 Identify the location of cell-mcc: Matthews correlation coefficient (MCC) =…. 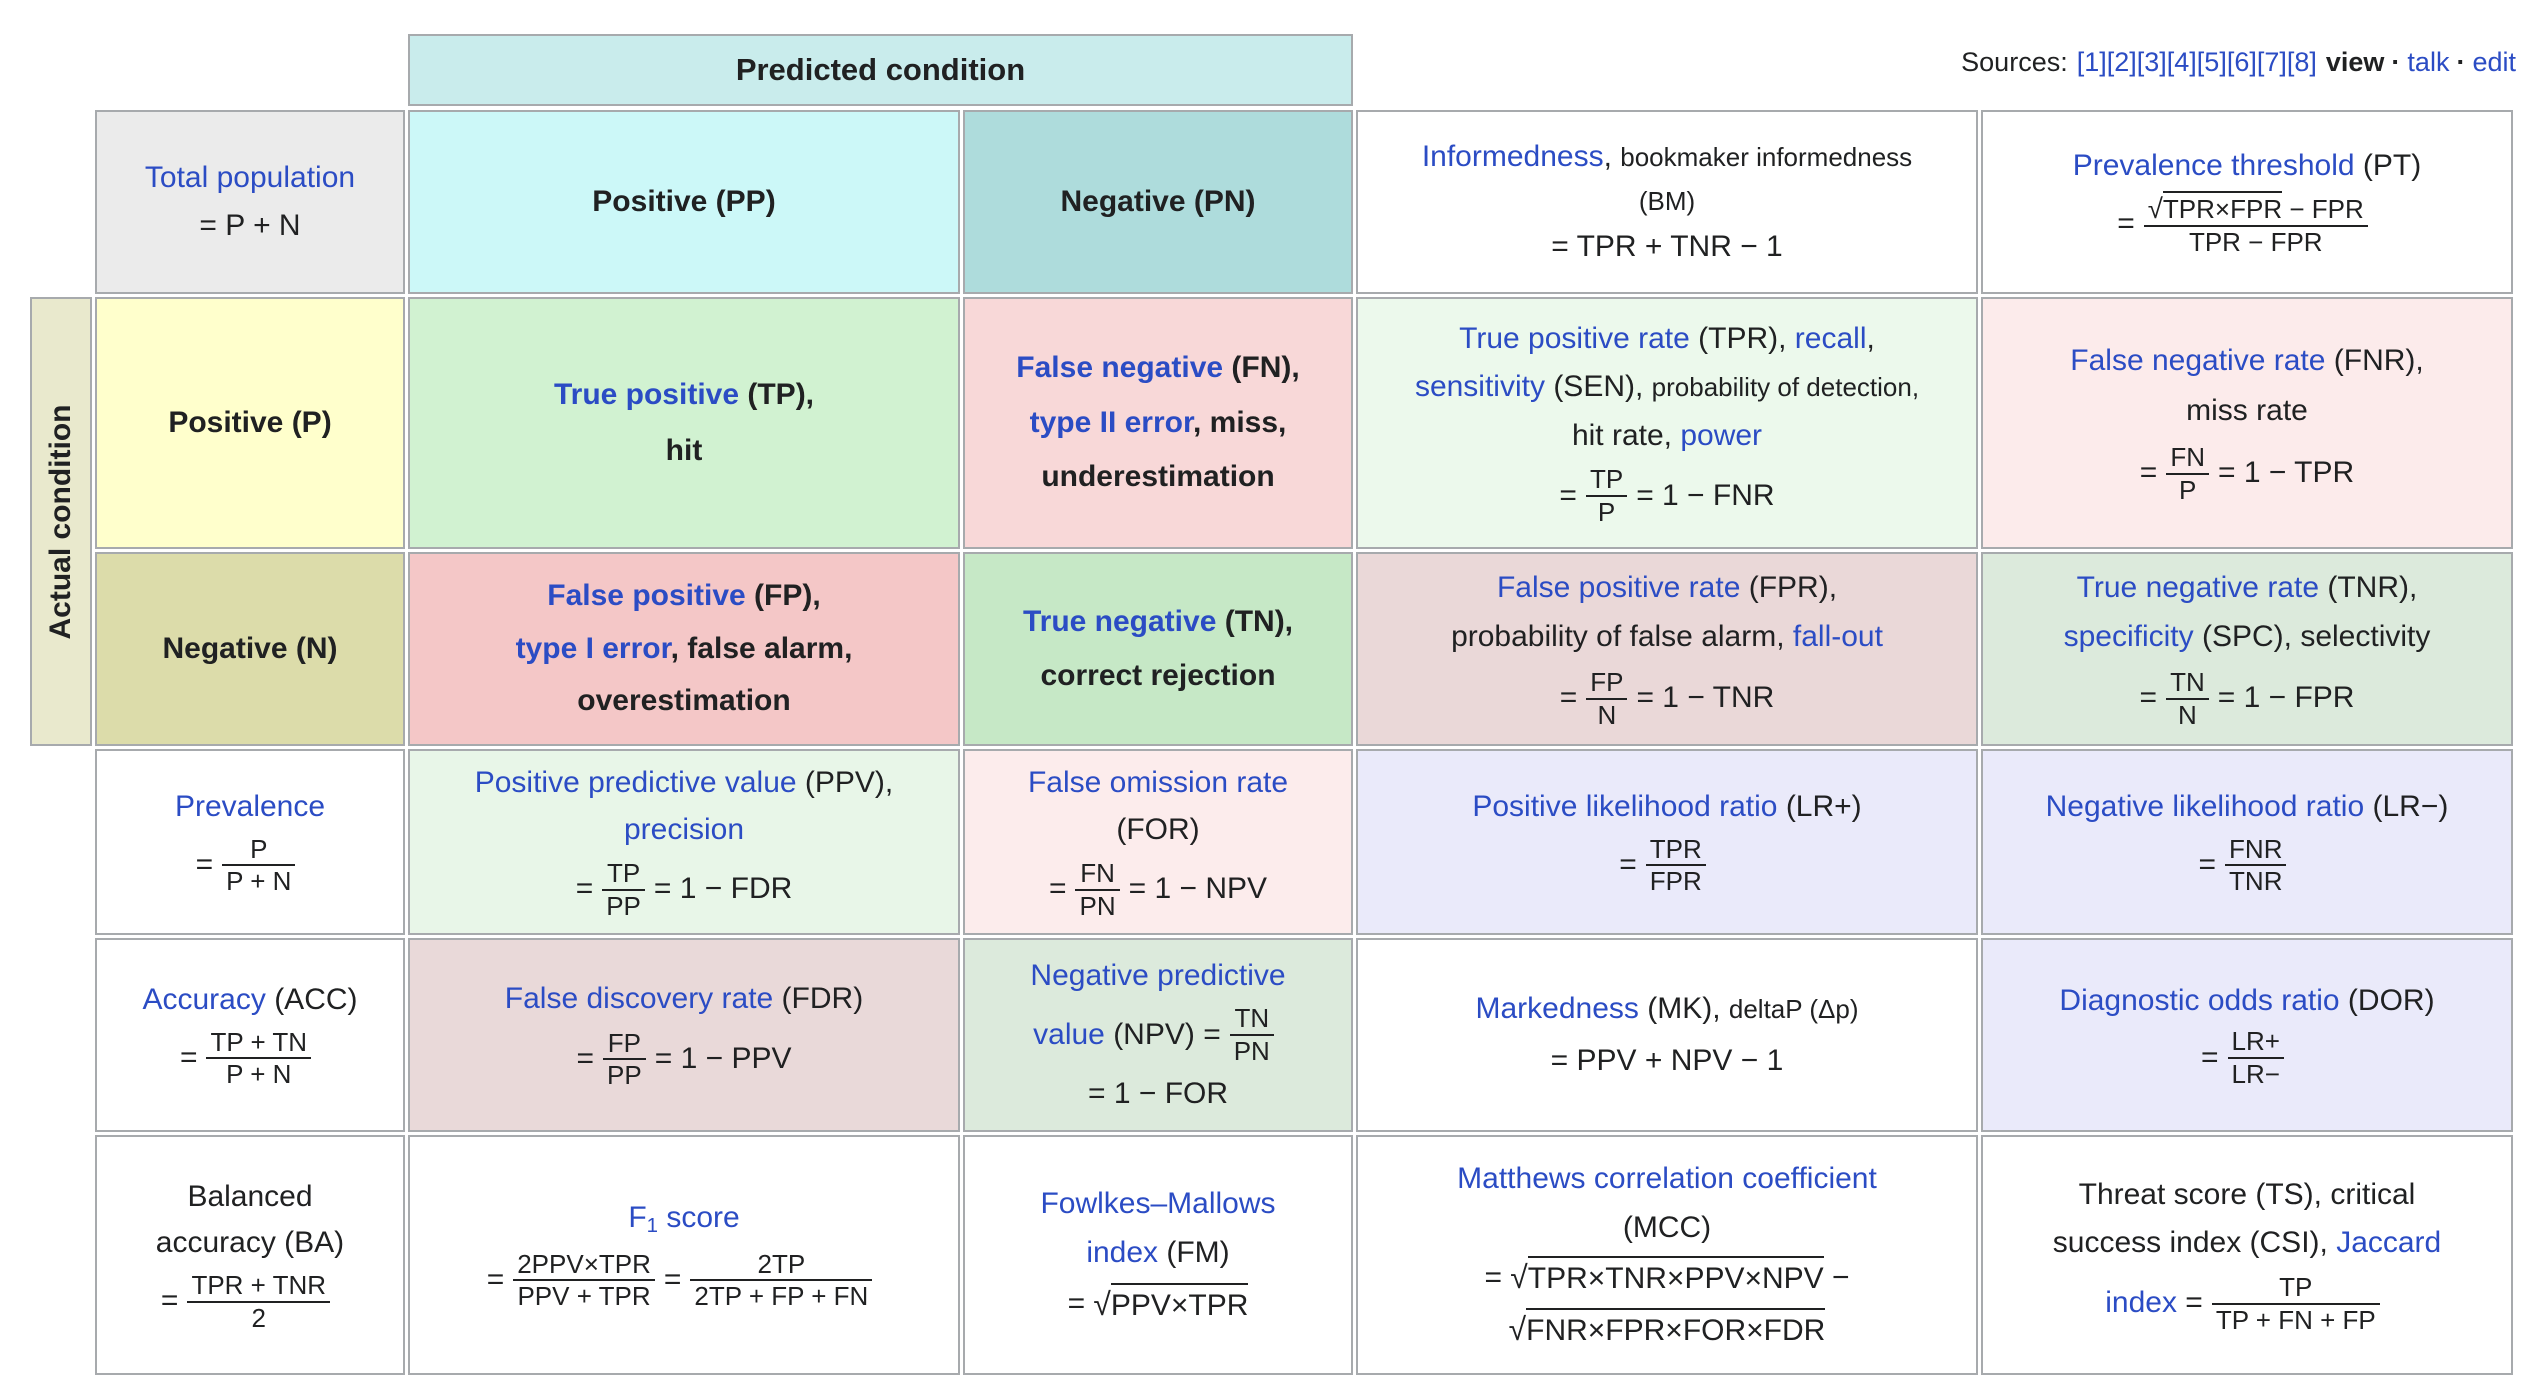
(1667, 1255).